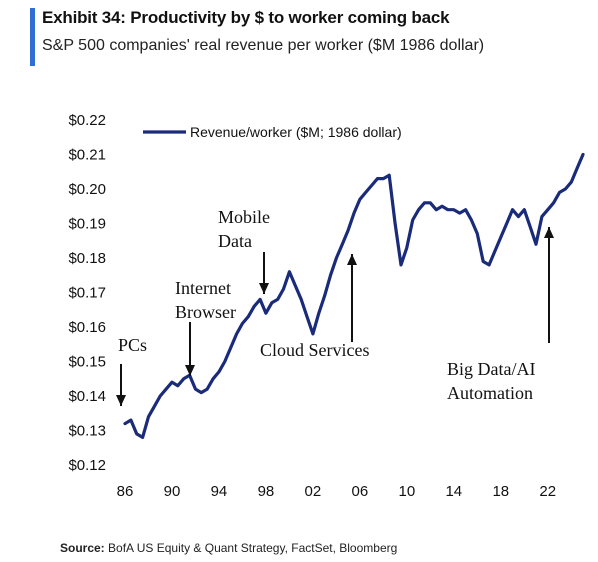 Image resolution: width=598 pixels, height=562 pixels. What do you see at coordinates (87, 431) in the screenshot?
I see `y-tick-label: $0.13` at bounding box center [87, 431].